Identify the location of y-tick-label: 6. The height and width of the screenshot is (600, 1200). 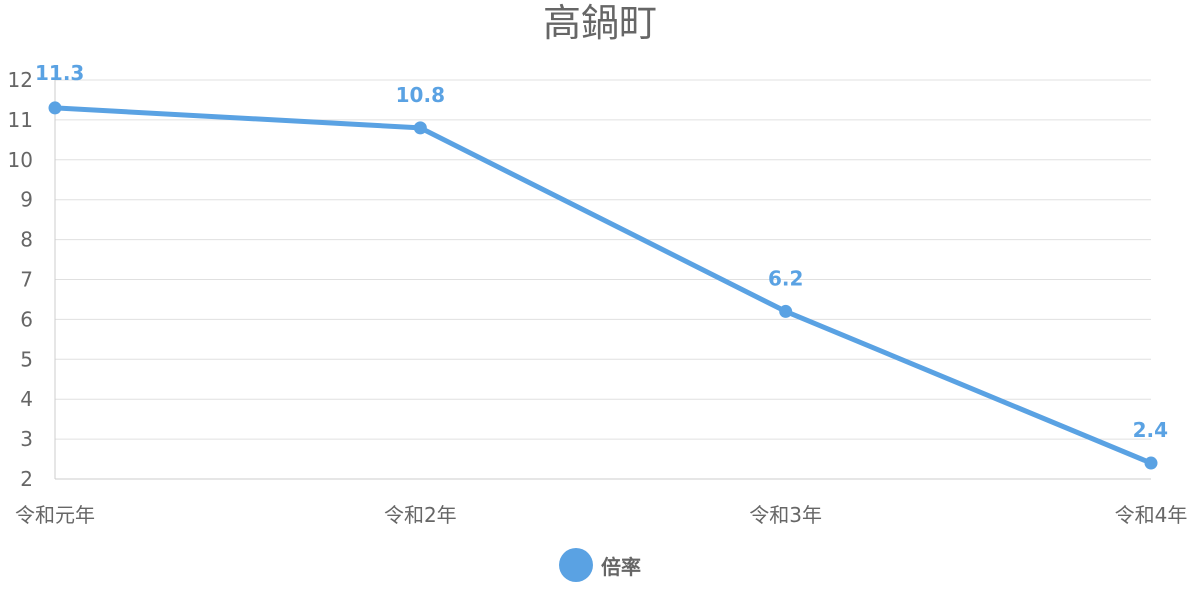
(26, 319).